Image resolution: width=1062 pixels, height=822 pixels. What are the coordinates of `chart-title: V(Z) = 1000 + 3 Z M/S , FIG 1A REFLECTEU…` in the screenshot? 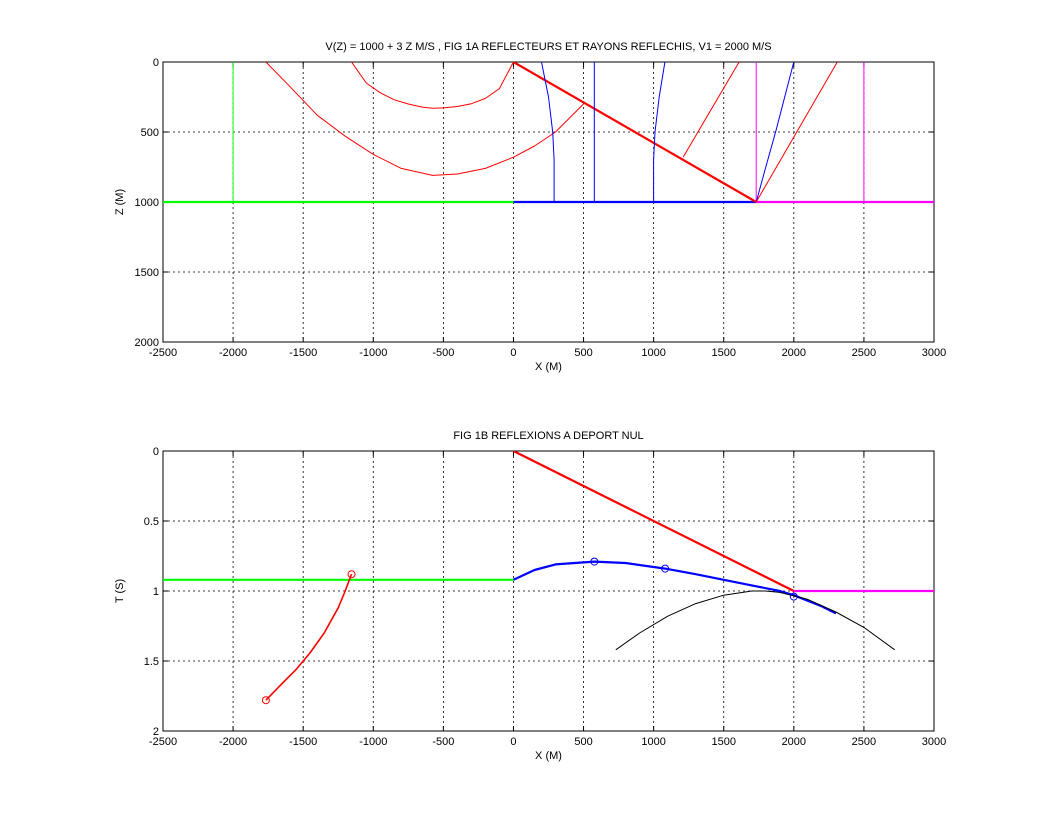 It's located at (548, 47).